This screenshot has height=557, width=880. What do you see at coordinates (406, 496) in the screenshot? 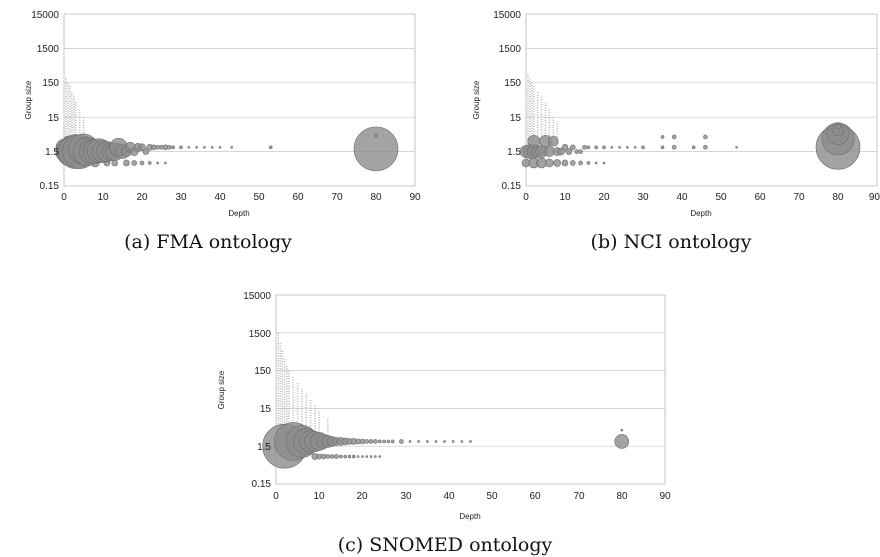
I see `x-tick-label: 30` at bounding box center [406, 496].